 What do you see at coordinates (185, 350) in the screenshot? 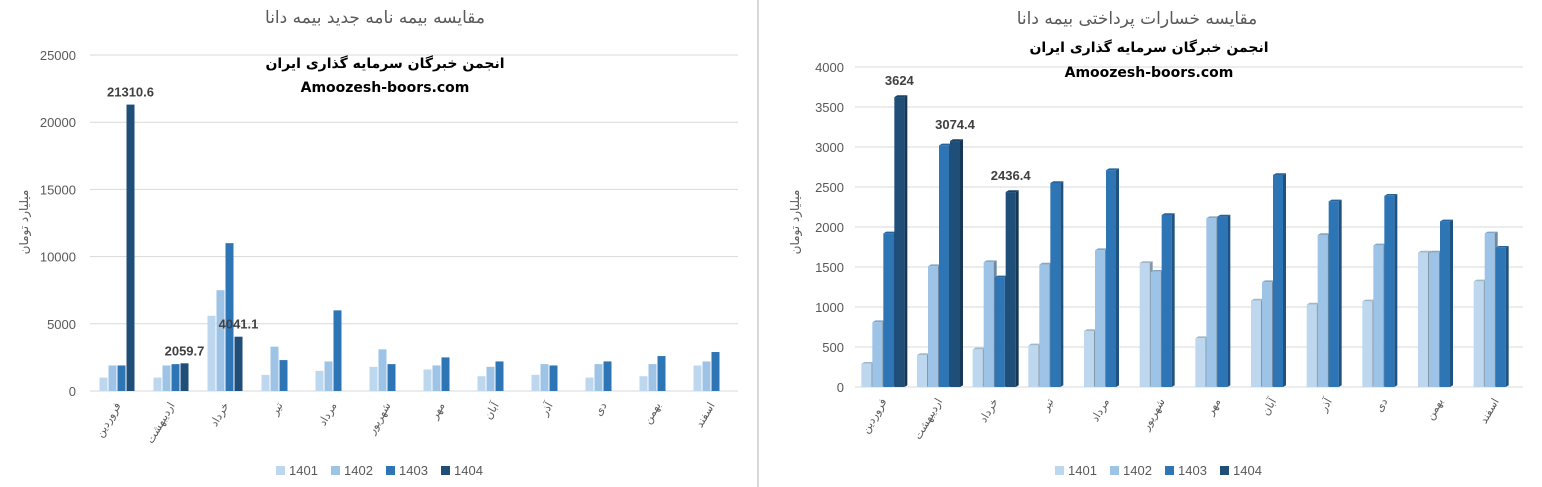
I see `data-label: 2059.7` at bounding box center [185, 350].